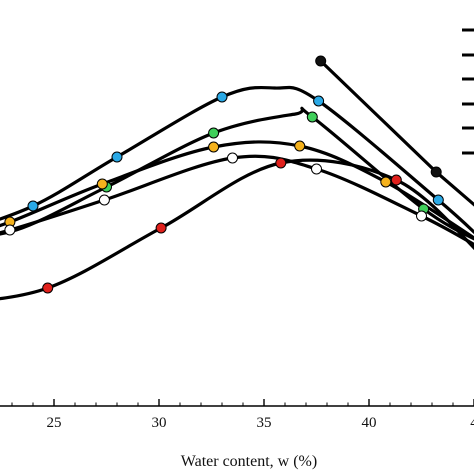  Describe the element at coordinates (237, 415) in the screenshot. I see `x-axis: 25 30 35 40 4` at that location.